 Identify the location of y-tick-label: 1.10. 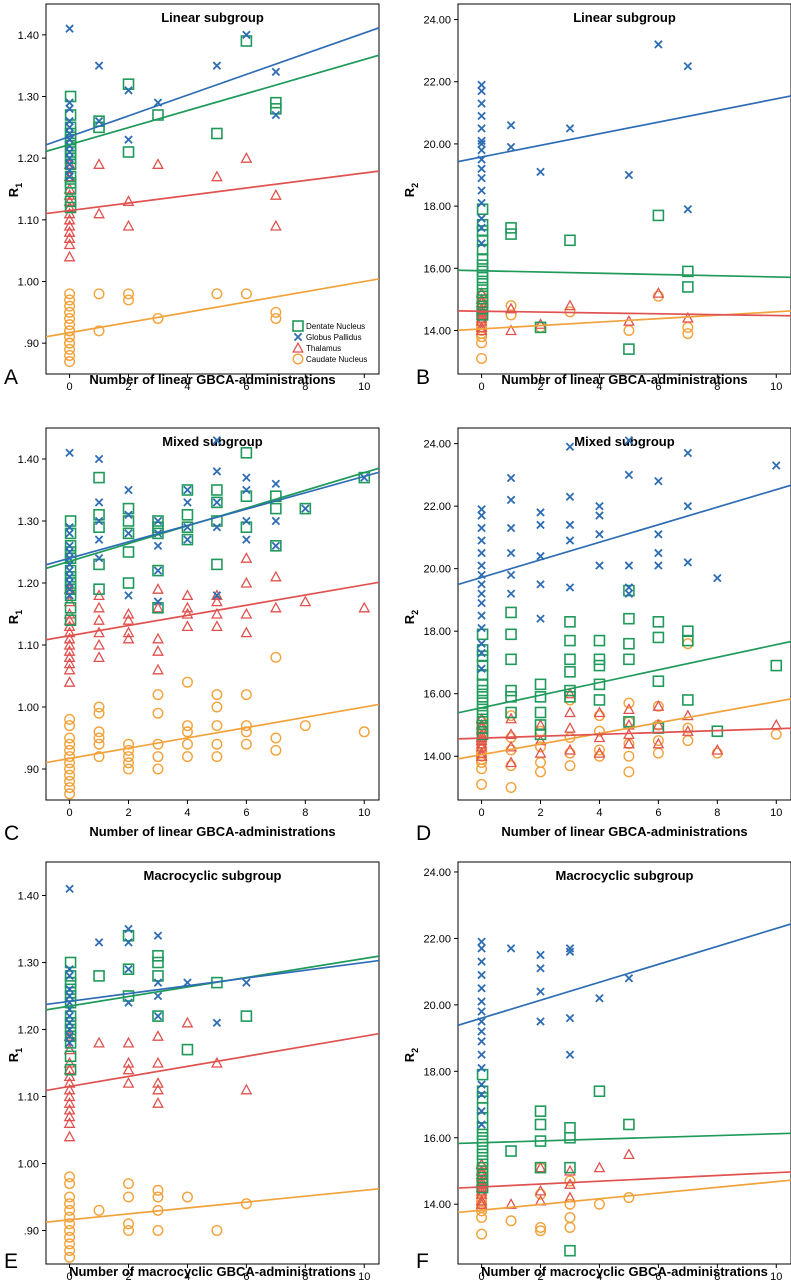
(28, 646).